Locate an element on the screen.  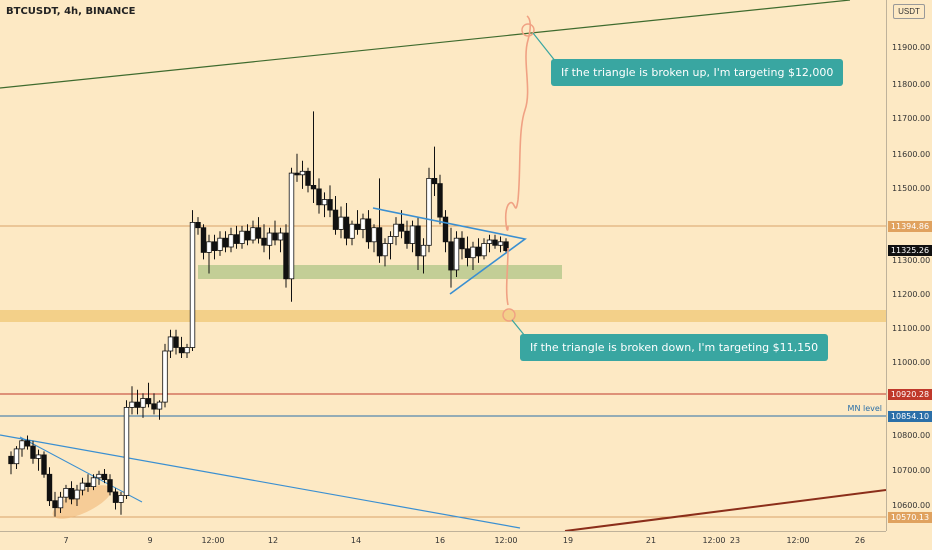
wedge-trendline is located at coordinates (81, 469).